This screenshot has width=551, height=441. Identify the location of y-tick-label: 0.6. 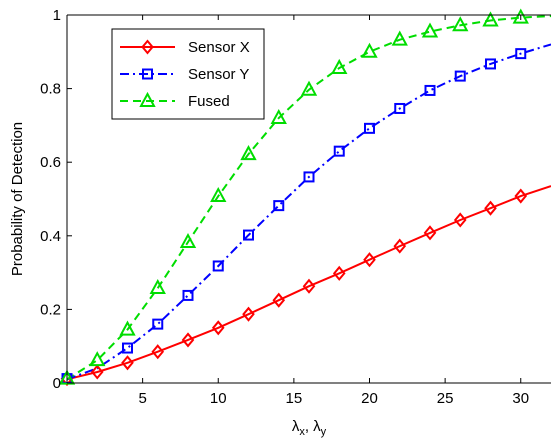
(50, 162).